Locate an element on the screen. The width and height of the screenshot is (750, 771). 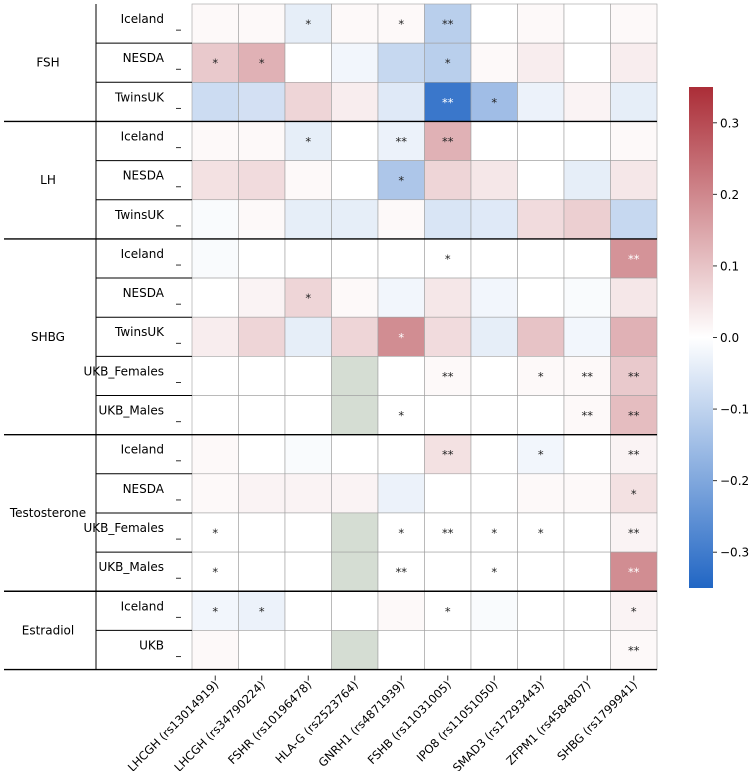
column-label: SMAD3 (rs17293443) is located at coordinates (498, 724).